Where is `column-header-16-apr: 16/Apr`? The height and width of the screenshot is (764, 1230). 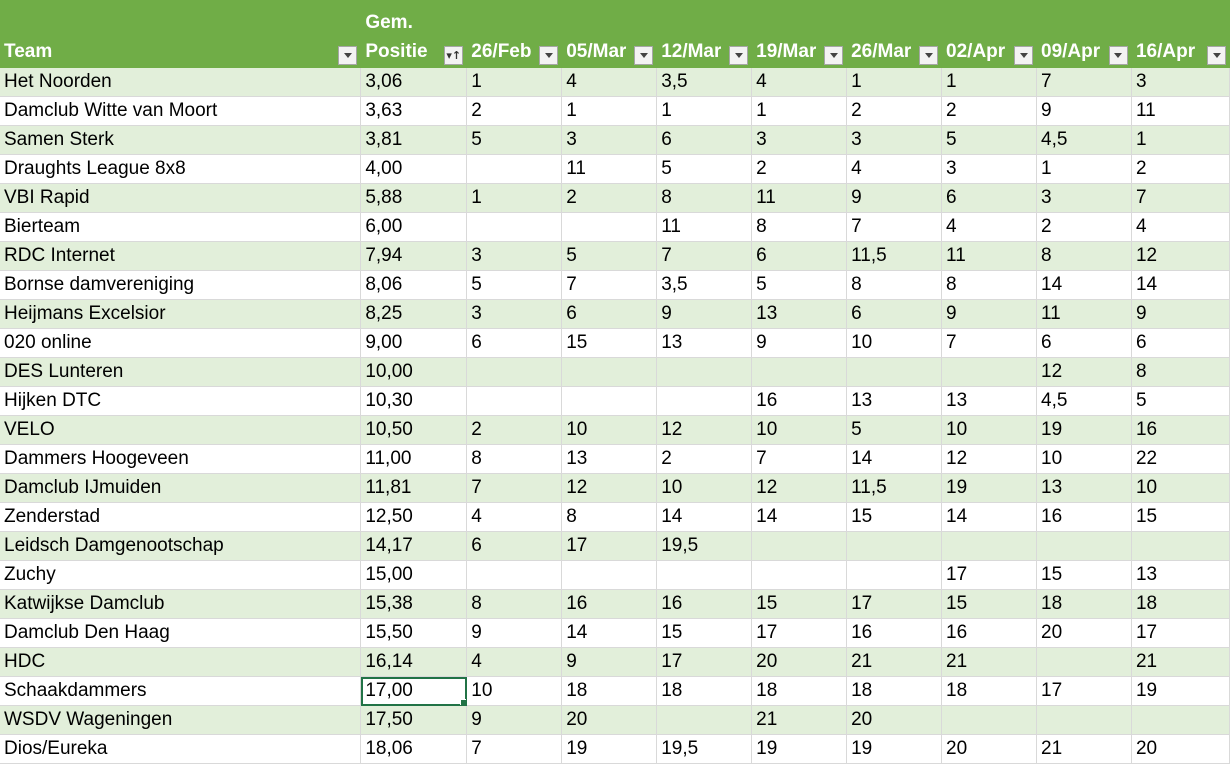 column-header-16-apr: 16/Apr is located at coordinates (1180, 34).